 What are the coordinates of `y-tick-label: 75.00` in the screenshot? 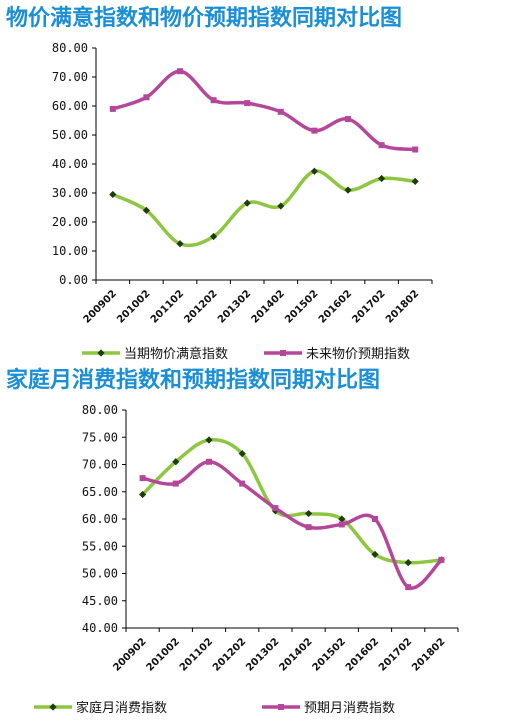 It's located at (100, 437).